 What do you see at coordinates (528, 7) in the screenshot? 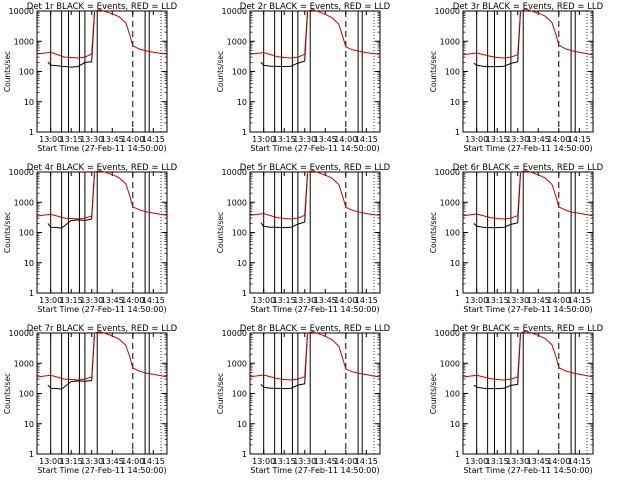
I see `panel-title: Det 3r BLACK = Events, RED = LLD` at bounding box center [528, 7].